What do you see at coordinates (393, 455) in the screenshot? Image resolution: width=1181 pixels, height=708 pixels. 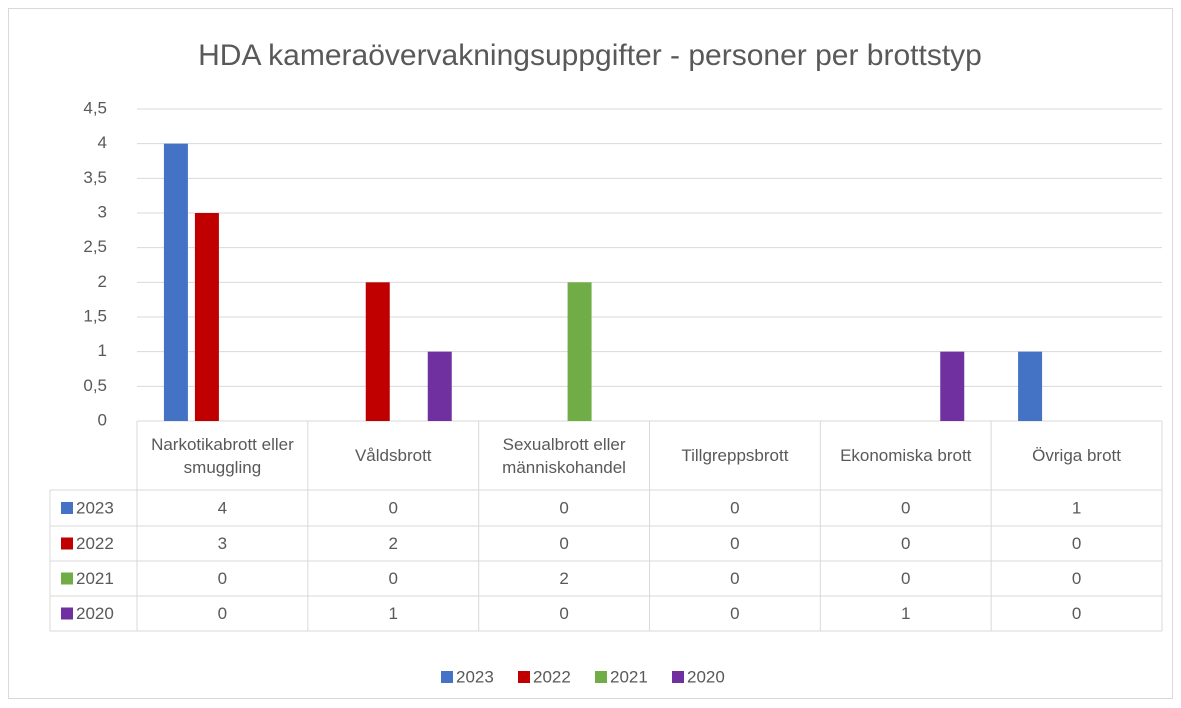 I see `x-tick-label: Våldsbrott` at bounding box center [393, 455].